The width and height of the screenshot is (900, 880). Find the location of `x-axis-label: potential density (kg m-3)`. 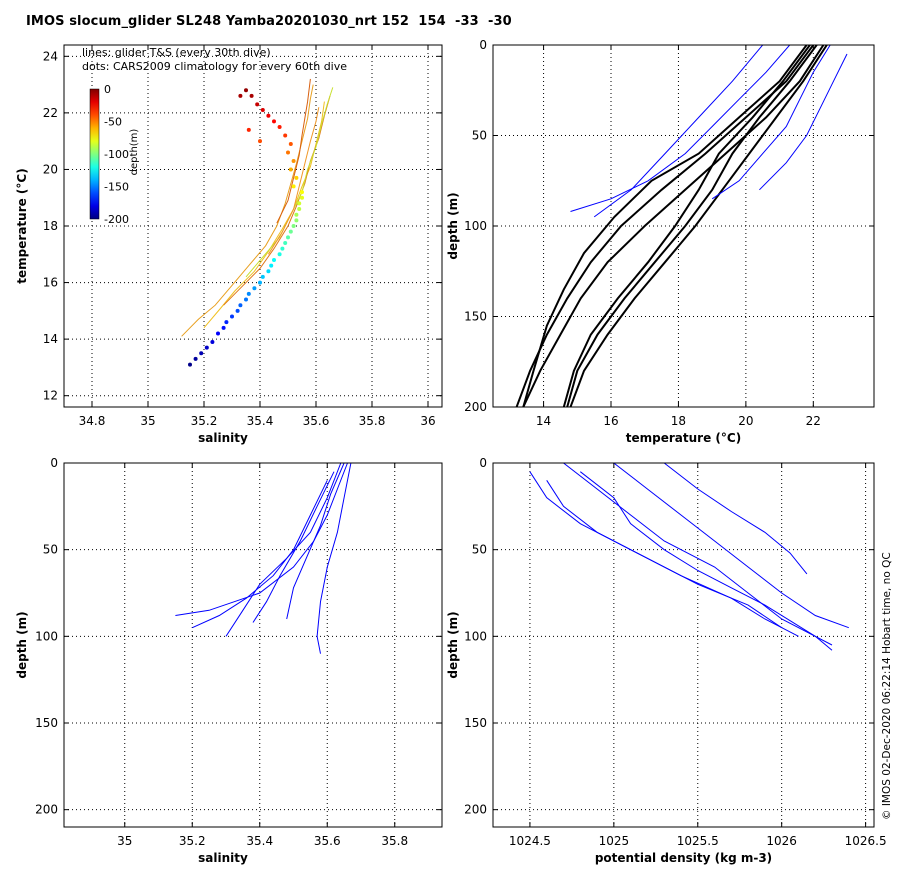

x-axis-label: potential density (kg m-3) is located at coordinates (683, 858).